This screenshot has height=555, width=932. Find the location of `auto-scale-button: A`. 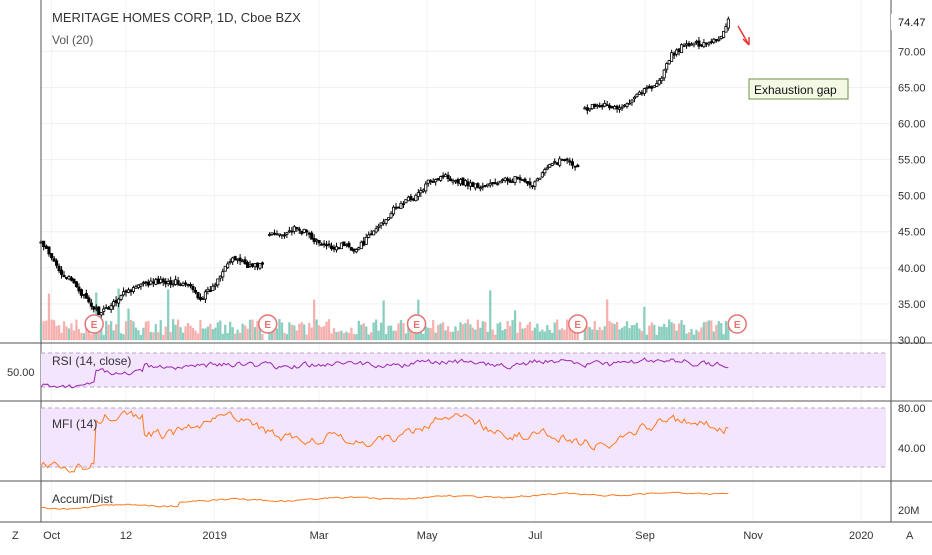

auto-scale-button: A is located at coordinates (910, 536).